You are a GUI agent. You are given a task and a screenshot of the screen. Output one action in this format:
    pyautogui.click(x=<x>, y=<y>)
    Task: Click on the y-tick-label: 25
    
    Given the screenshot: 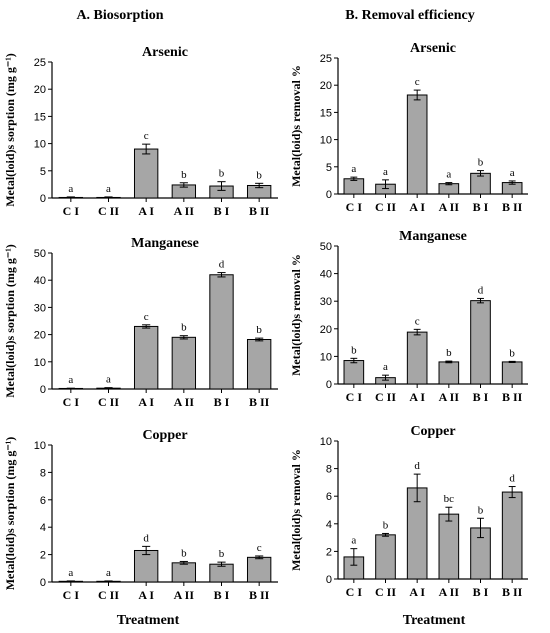 What is the action you would take?
    pyautogui.click(x=40, y=63)
    